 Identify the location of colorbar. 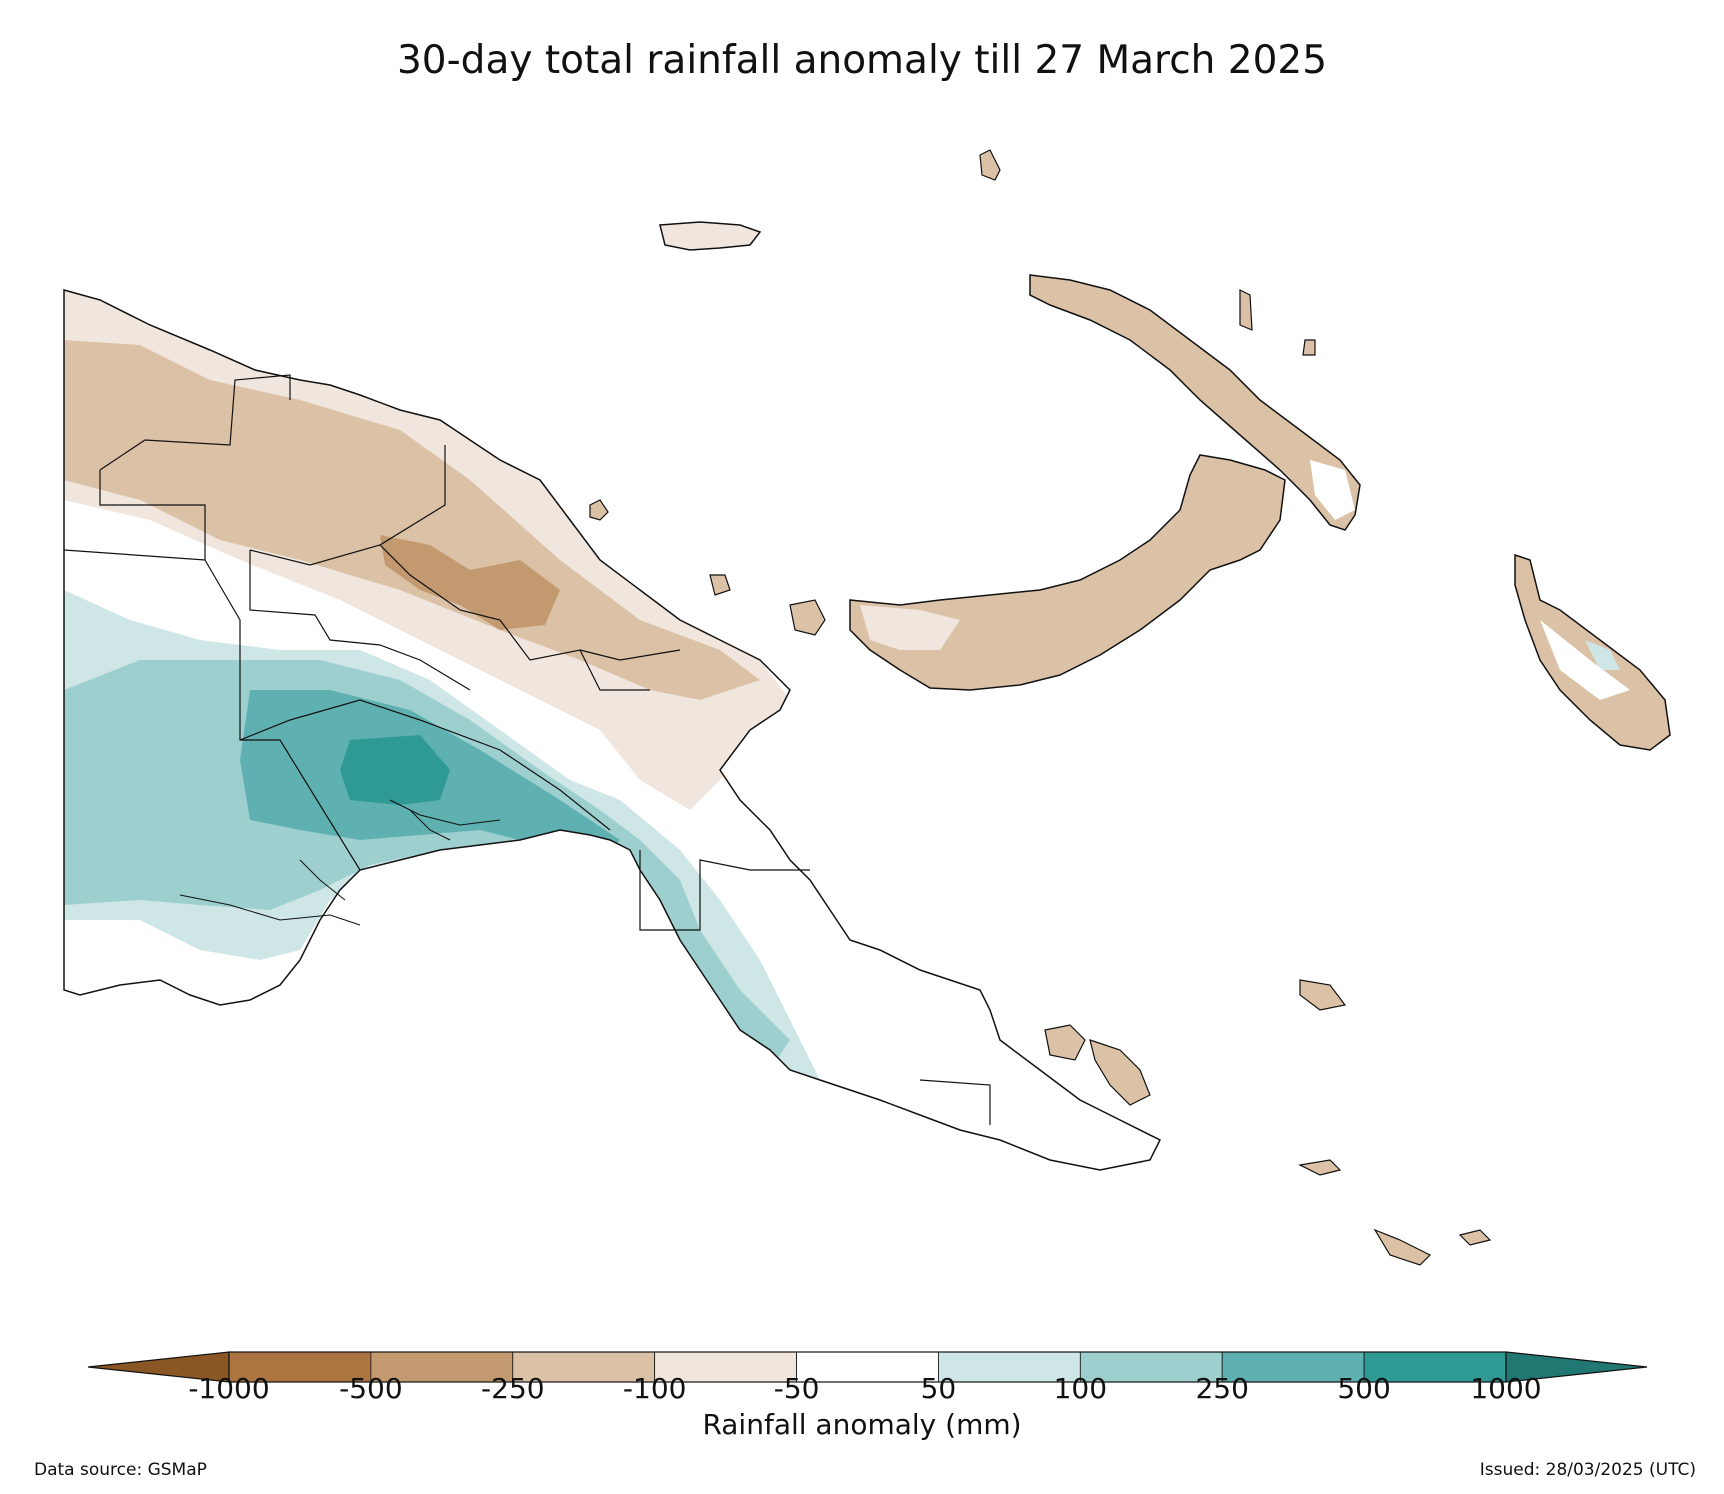
(867, 1367).